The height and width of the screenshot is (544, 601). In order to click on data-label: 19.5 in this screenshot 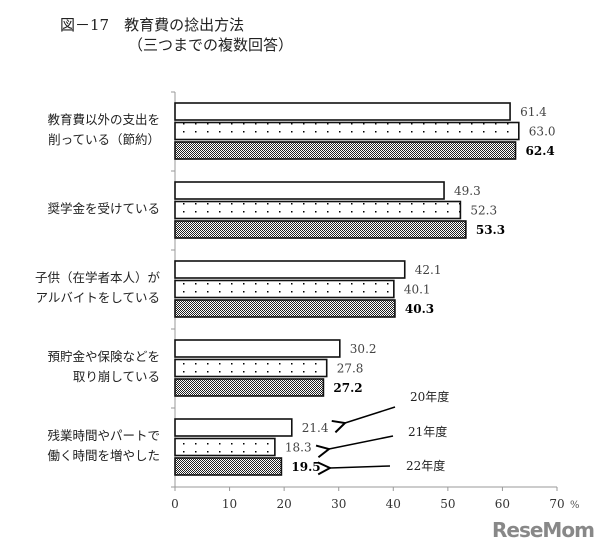, I will do `click(305, 467)`.